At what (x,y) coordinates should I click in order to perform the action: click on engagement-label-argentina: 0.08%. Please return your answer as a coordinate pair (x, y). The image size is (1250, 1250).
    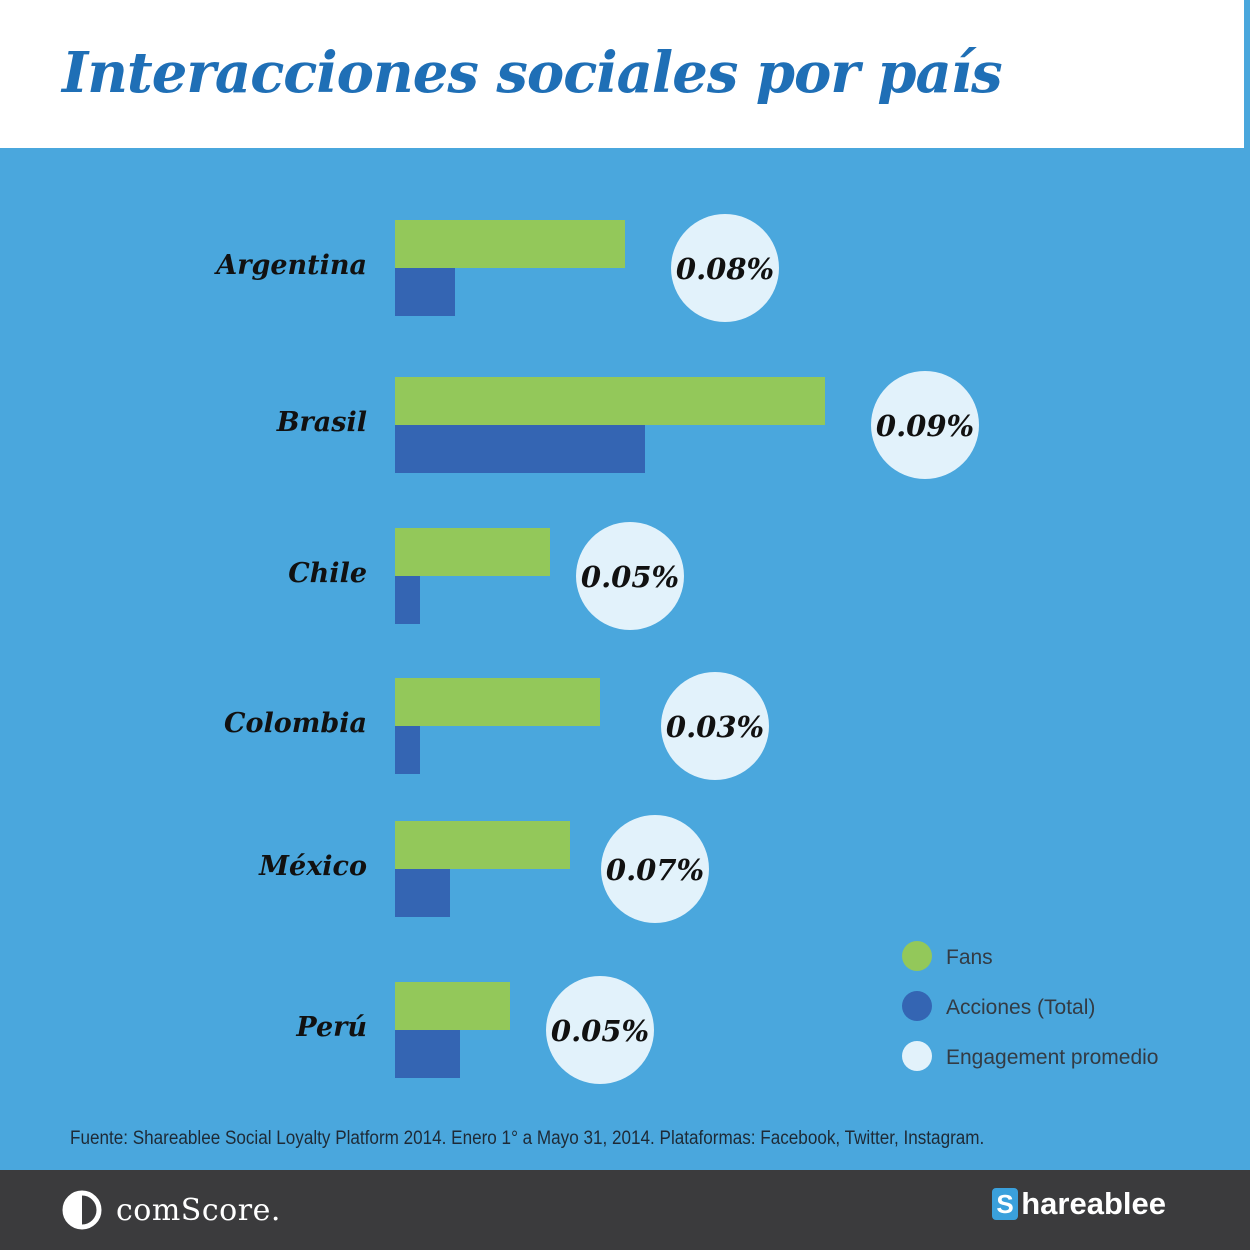
    Looking at the image, I should click on (725, 269).